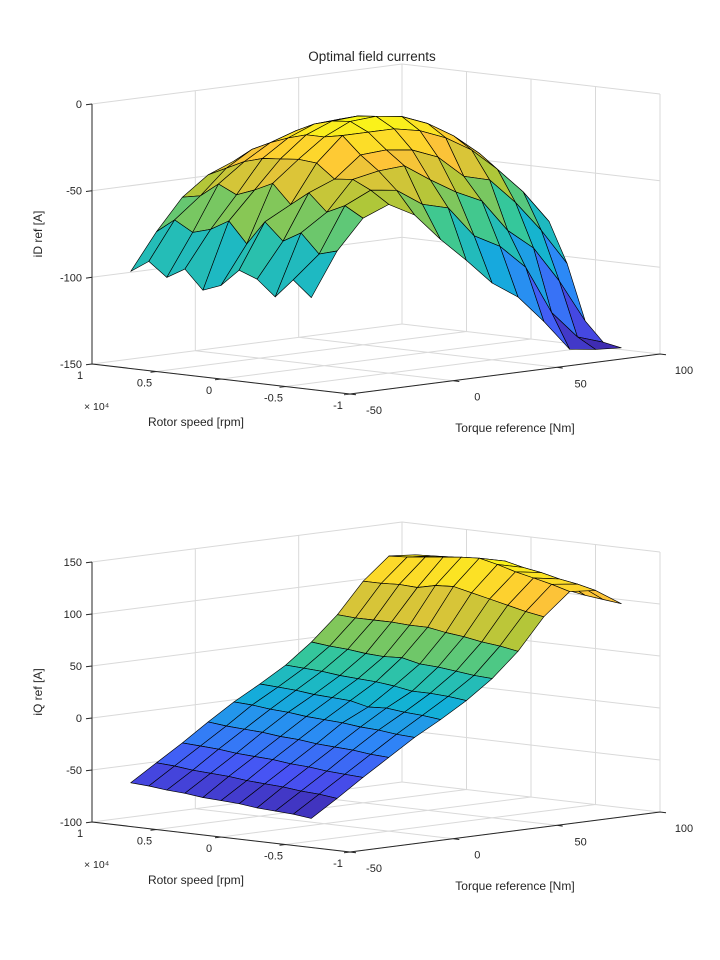  Describe the element at coordinates (71, 365) in the screenshot. I see `z-tick-label: -150` at that location.